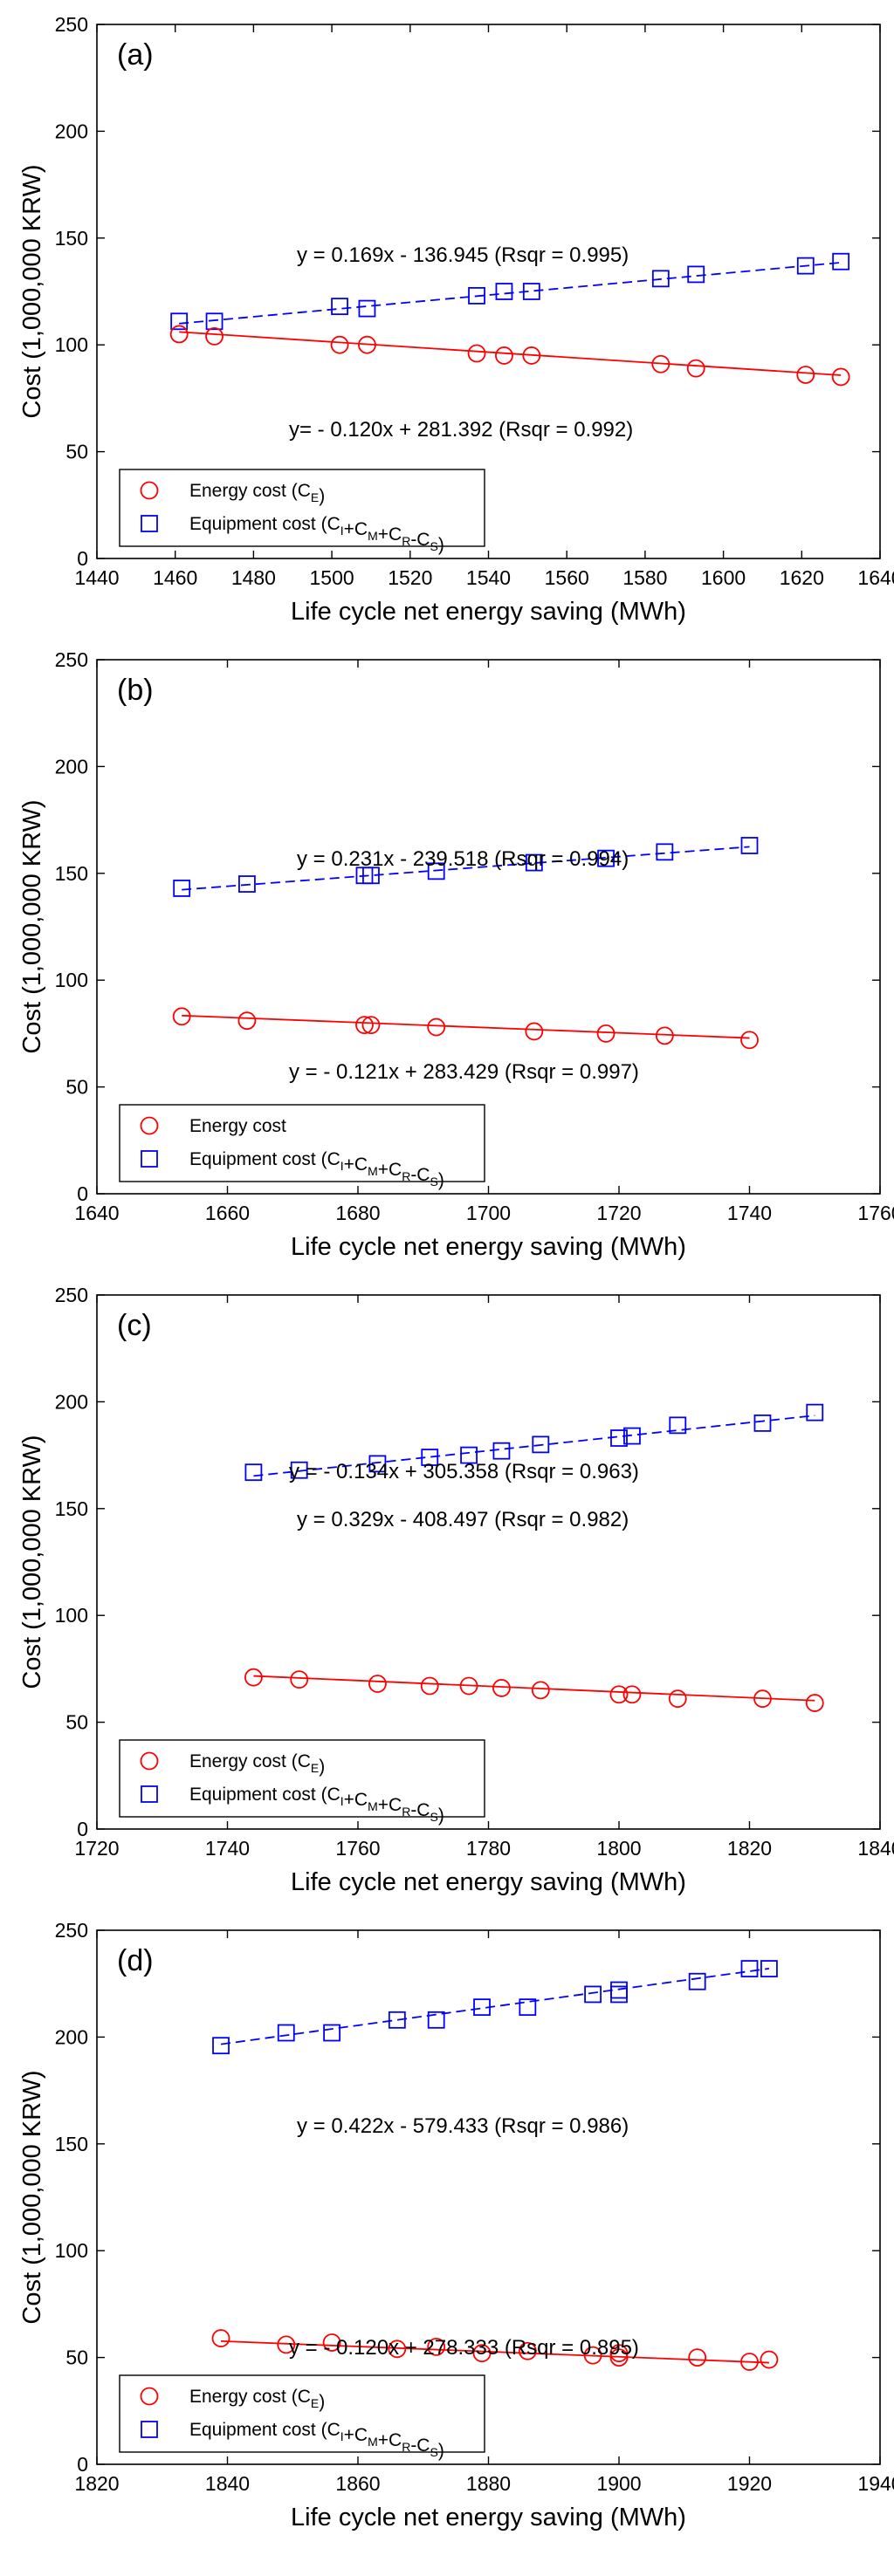  I want to click on x-tick-label: 1840, so click(227, 2483).